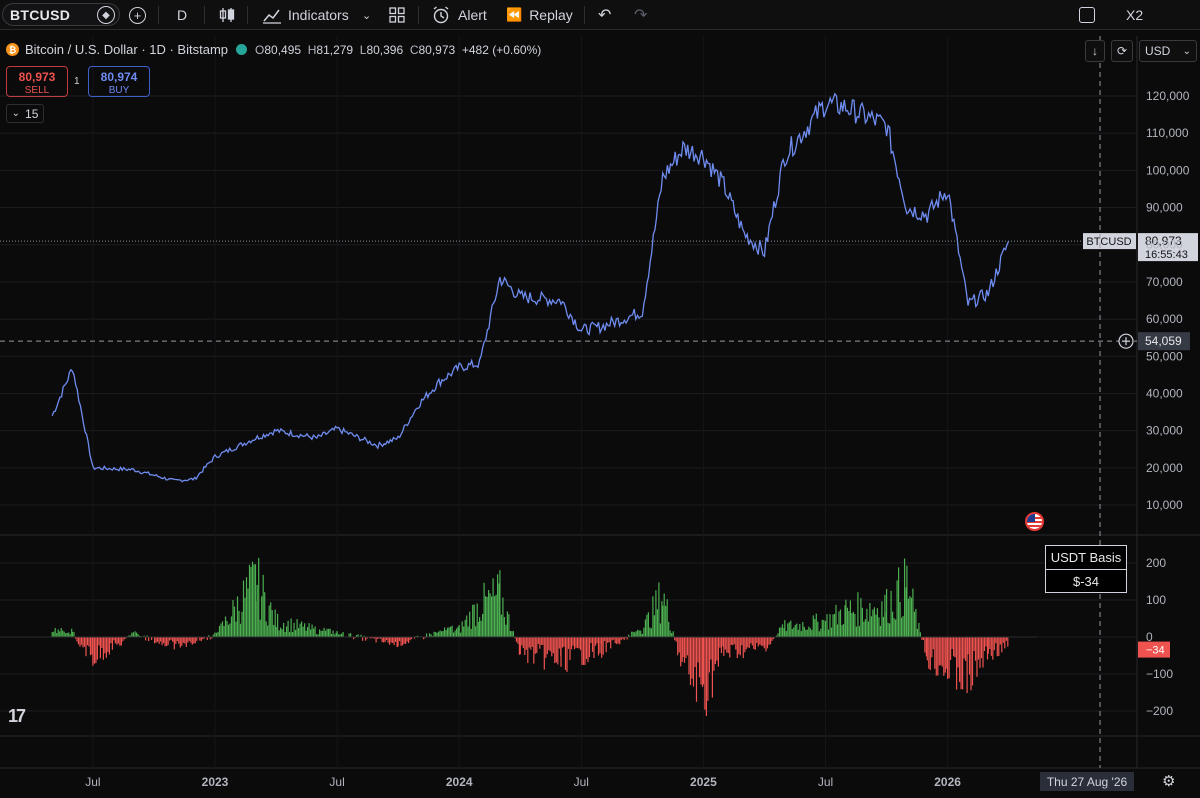  I want to click on indicator-count: 15, so click(32, 113).